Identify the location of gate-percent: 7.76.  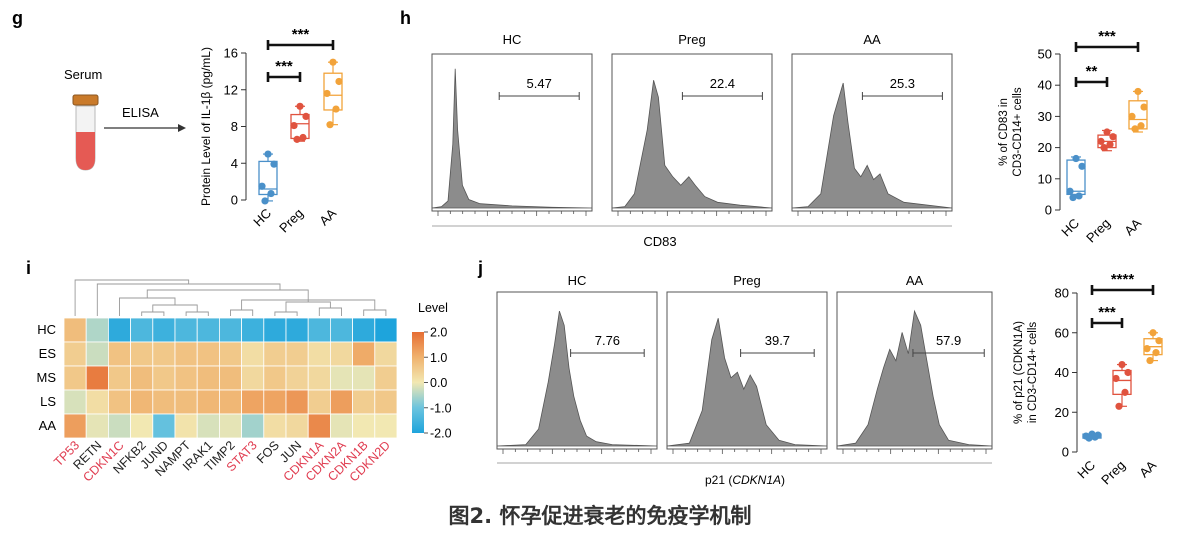
(607, 340).